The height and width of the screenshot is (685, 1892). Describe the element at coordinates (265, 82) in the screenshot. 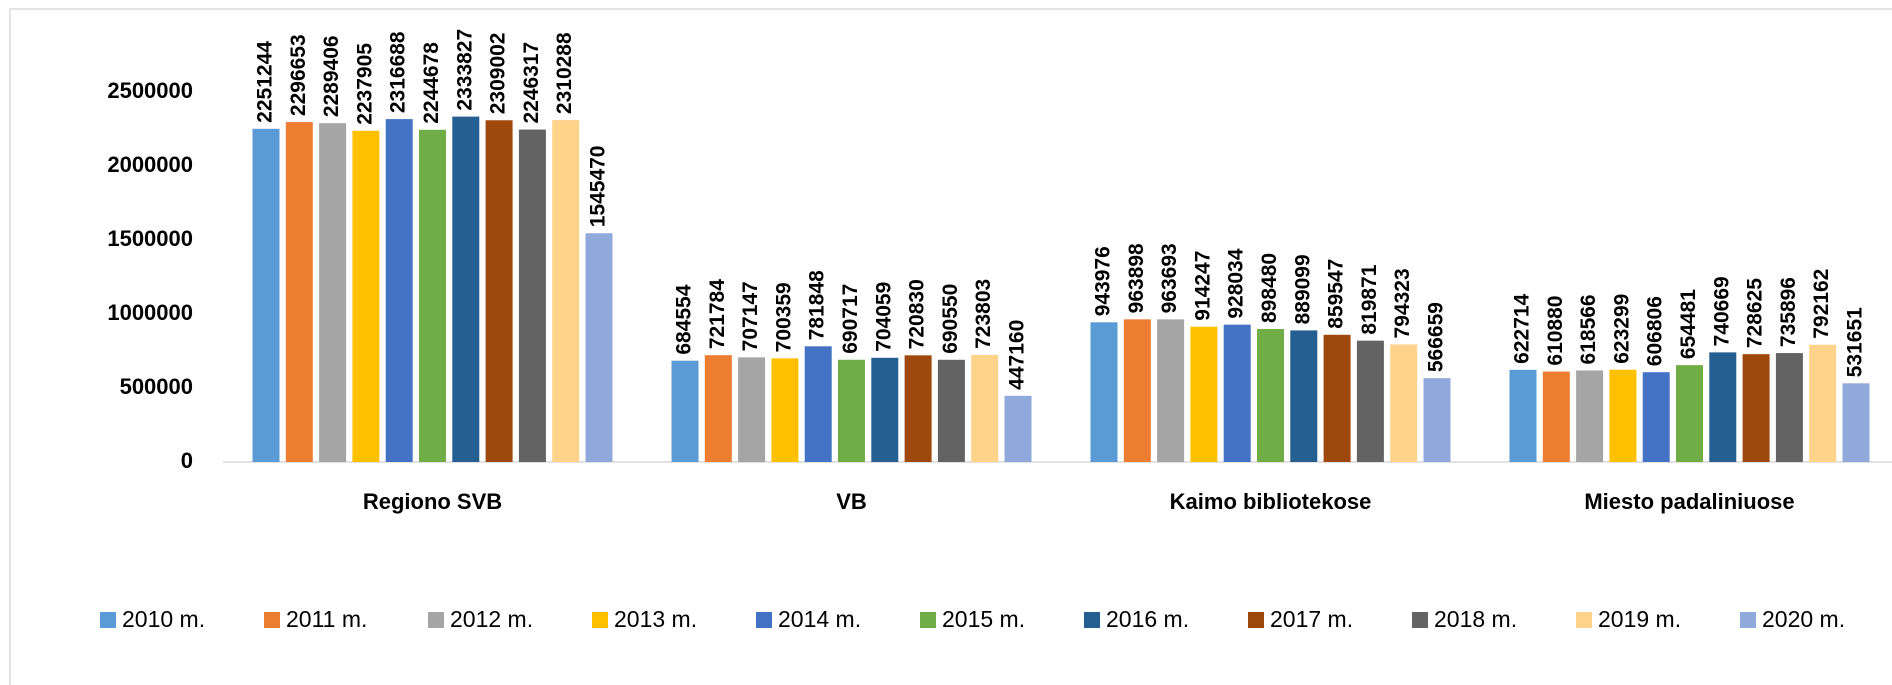

I see `value-label: 2251244` at that location.